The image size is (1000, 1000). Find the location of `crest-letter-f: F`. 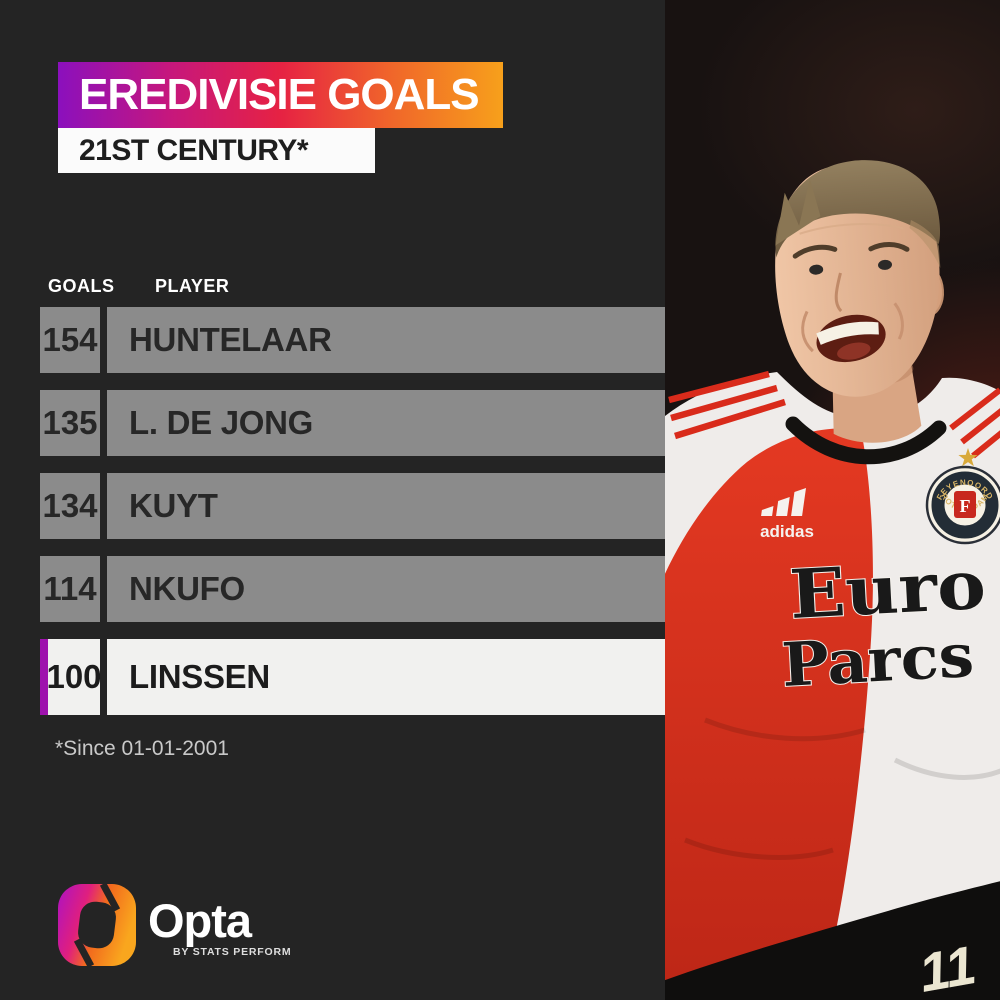

crest-letter-f: F is located at coordinates (965, 506).